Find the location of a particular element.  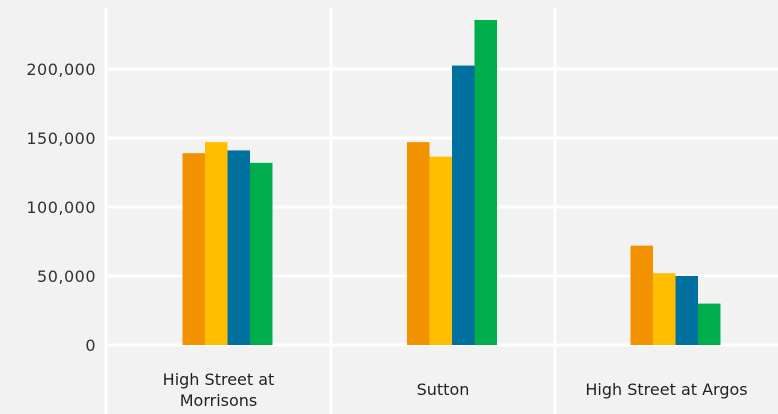

y-tick-label: 200,000 is located at coordinates (61, 69).